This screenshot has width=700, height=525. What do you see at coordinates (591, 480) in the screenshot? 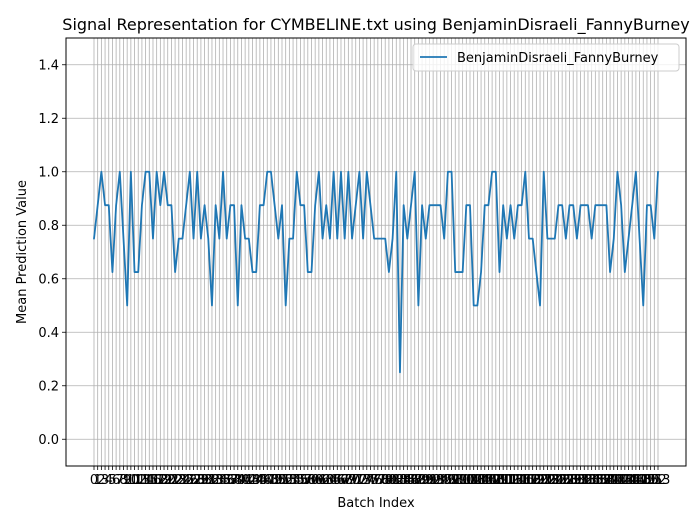
I see `x-tick-label: 135` at bounding box center [591, 480].